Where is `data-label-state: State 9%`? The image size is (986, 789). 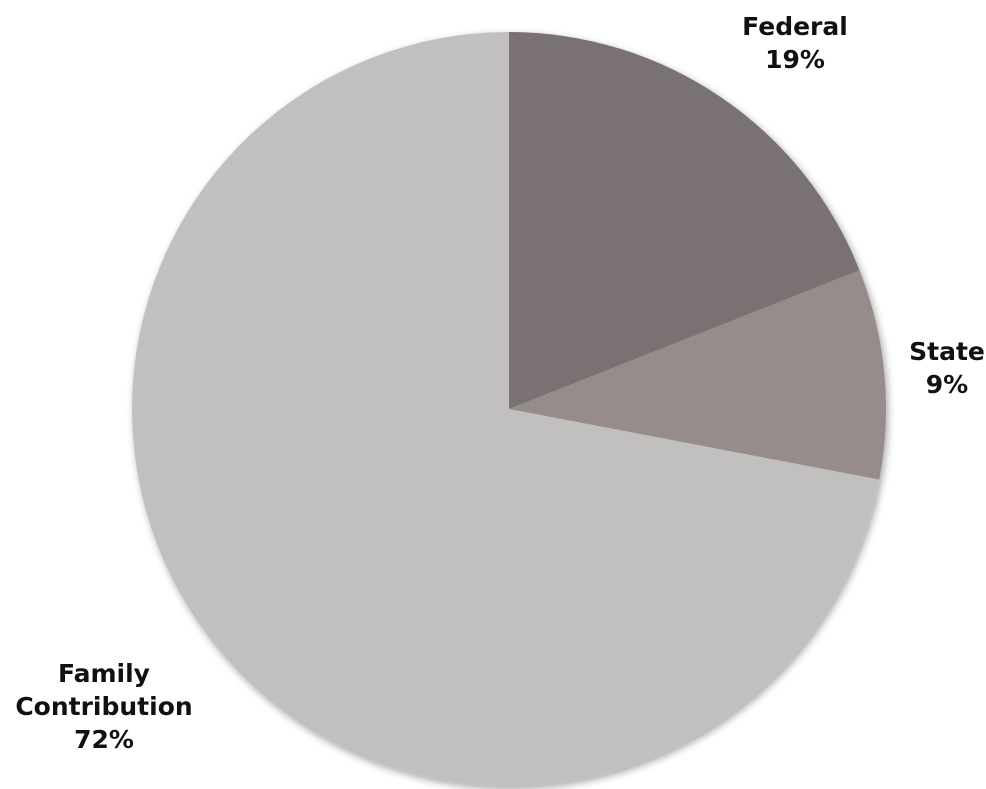
data-label-state: State 9% is located at coordinates (947, 368).